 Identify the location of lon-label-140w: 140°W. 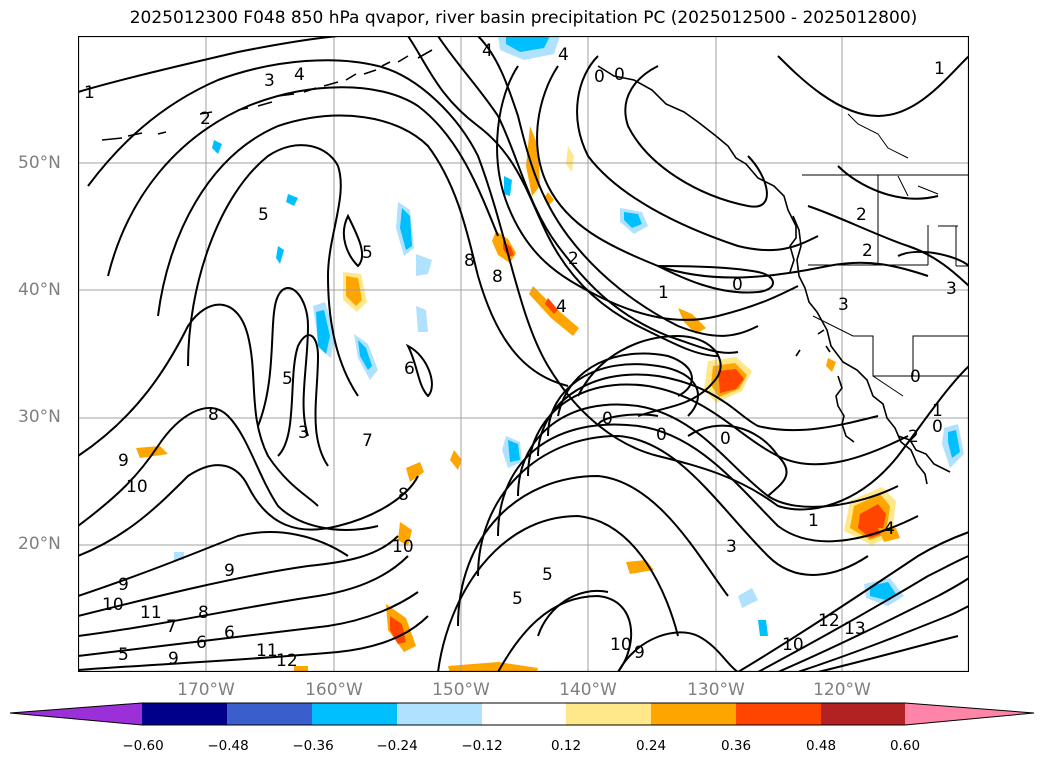
(588, 690).